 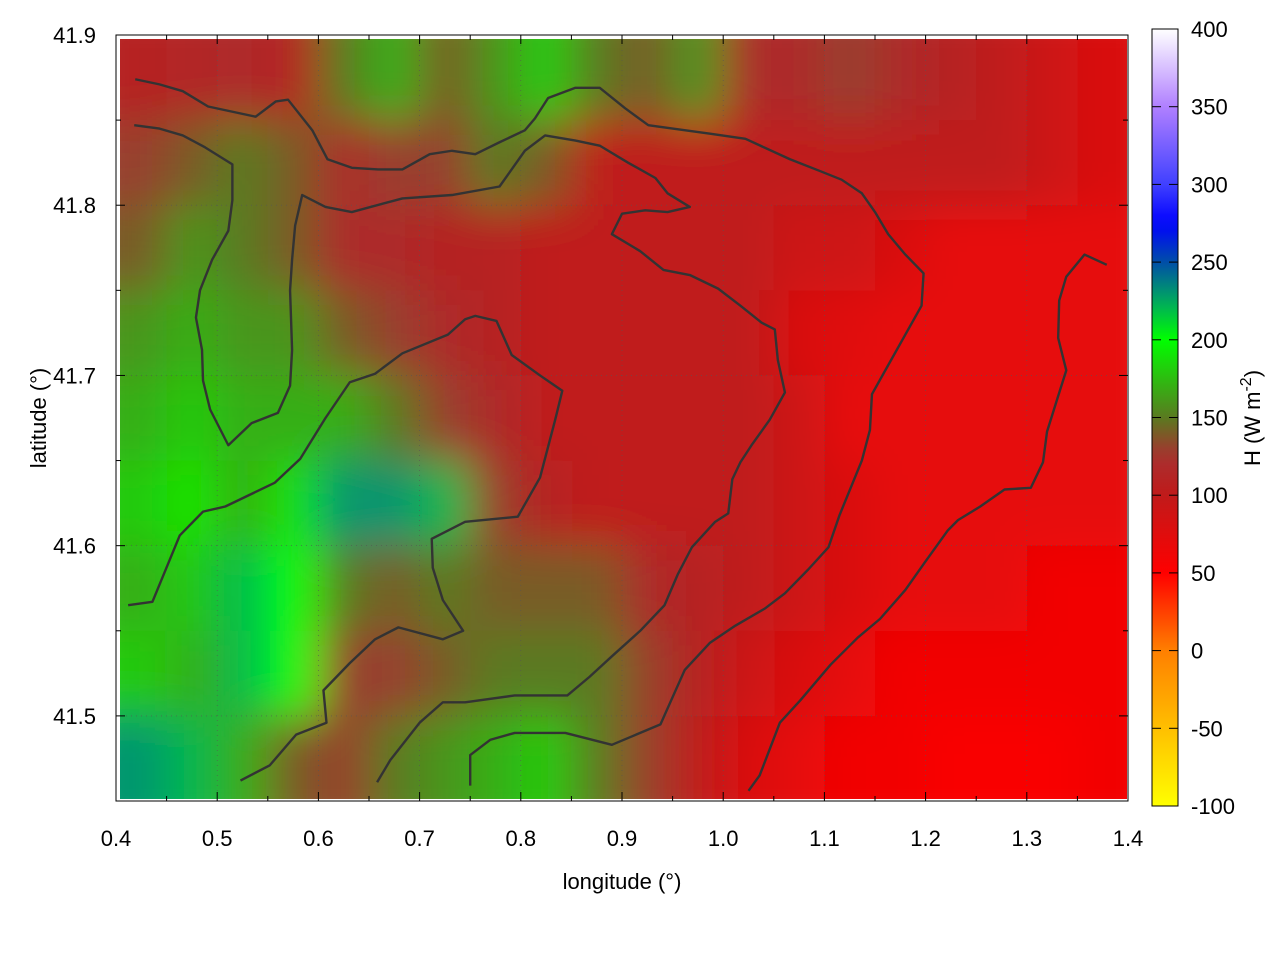 I want to click on x-axis-label: longitude (°), so click(x=622, y=881).